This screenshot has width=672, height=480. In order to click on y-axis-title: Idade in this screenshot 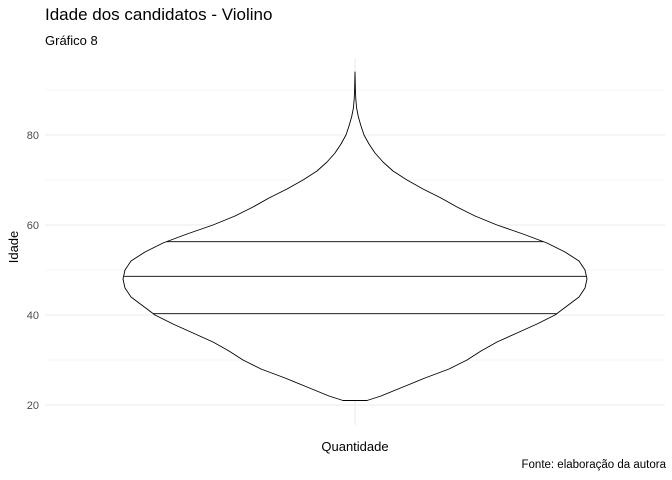, I will do `click(13, 247)`.